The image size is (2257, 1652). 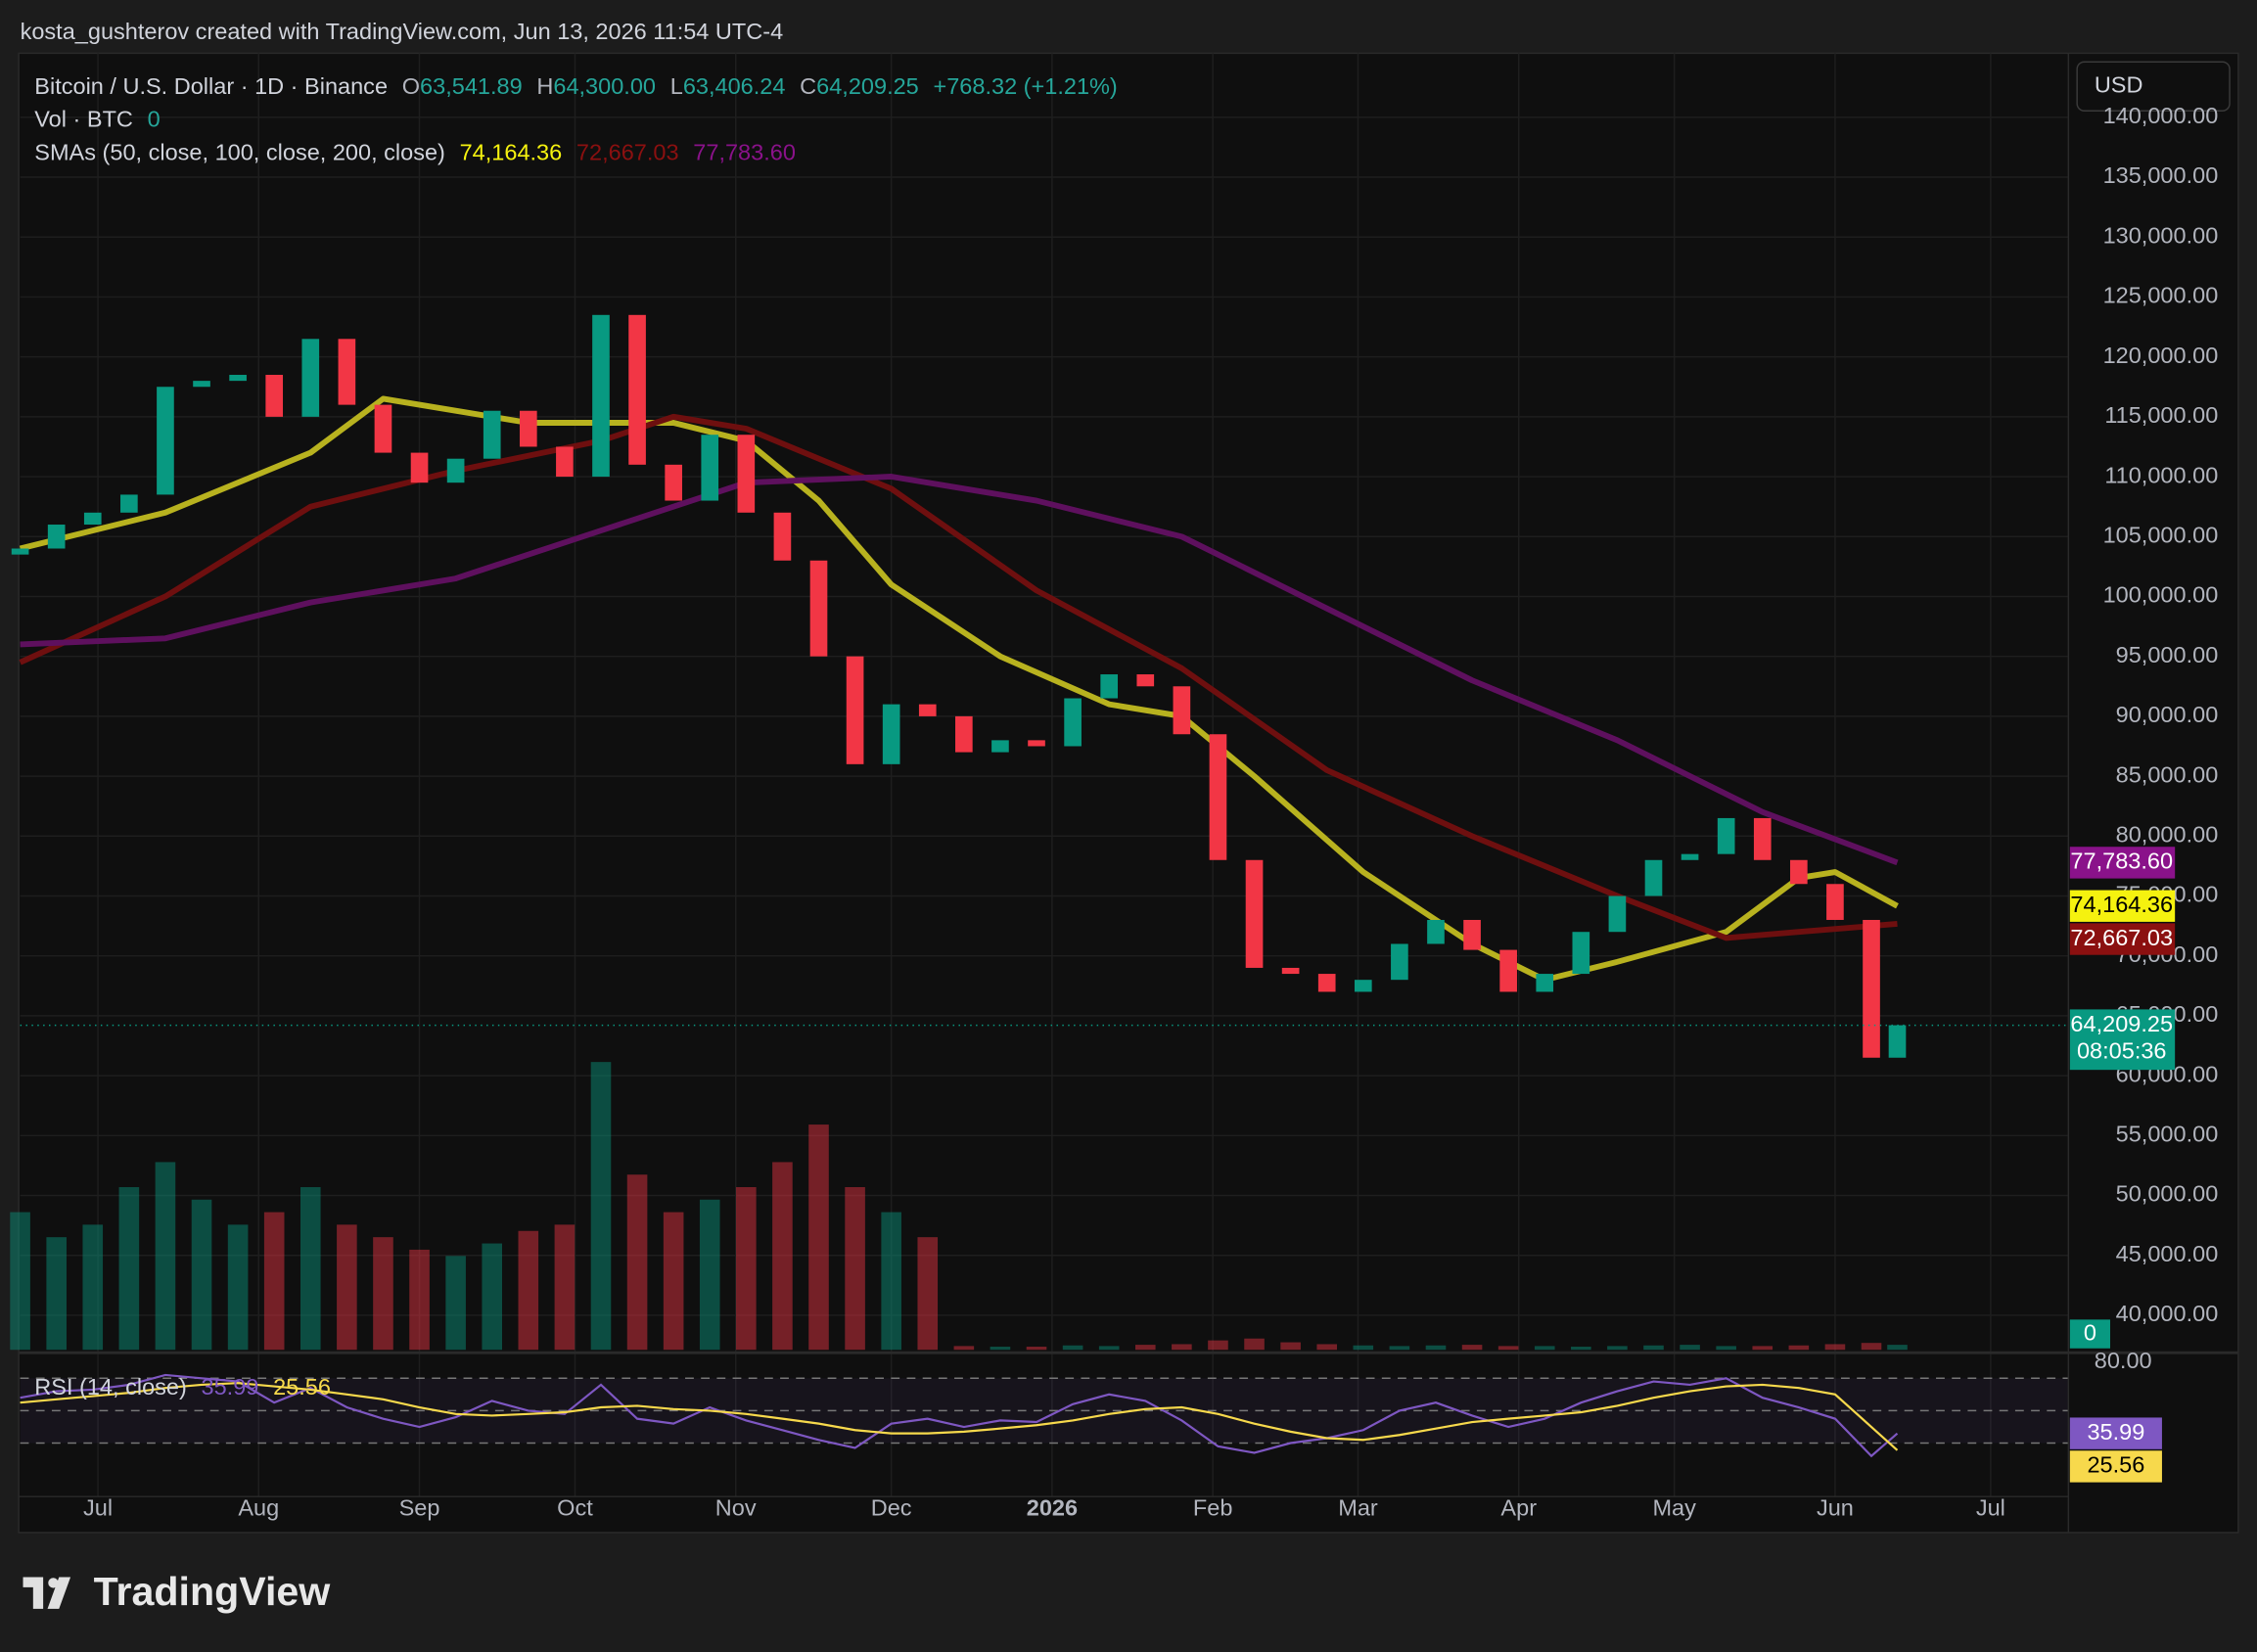 I want to click on sma-axis-label: 77,783.60, so click(x=2121, y=861).